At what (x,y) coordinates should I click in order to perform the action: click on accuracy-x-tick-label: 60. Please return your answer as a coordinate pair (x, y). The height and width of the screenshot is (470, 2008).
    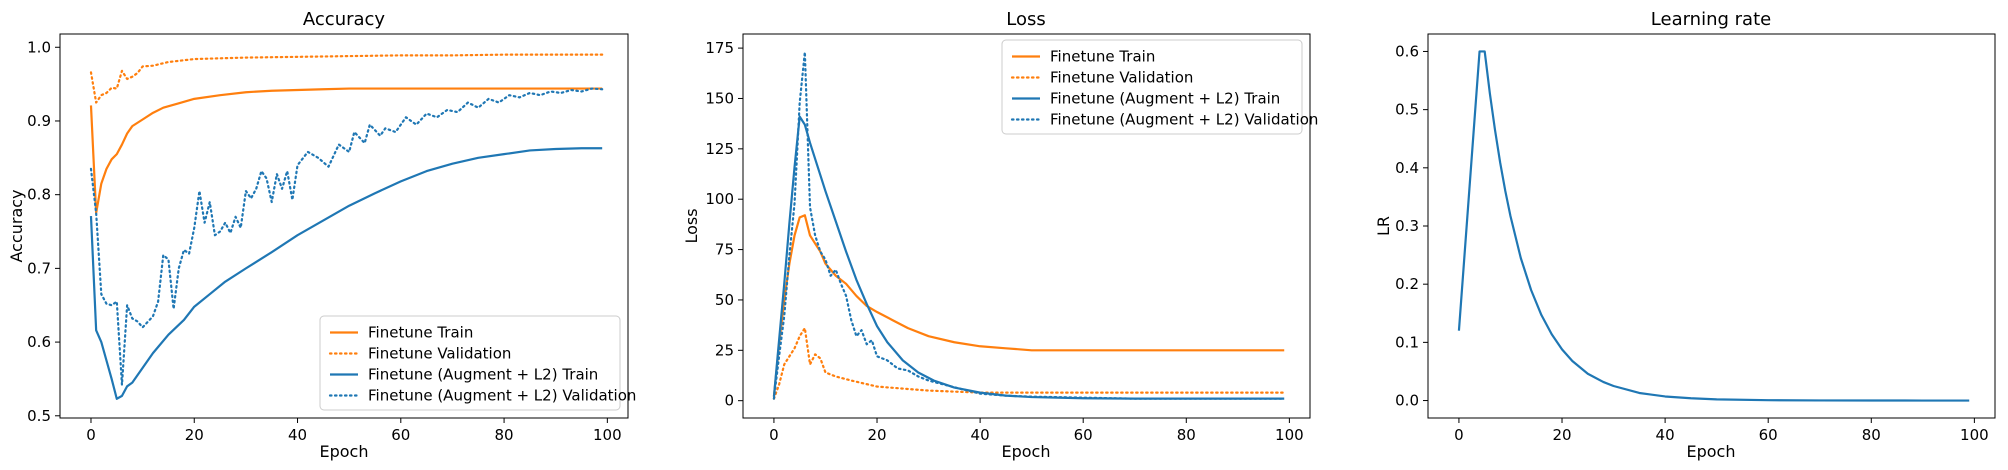
    Looking at the image, I should click on (400, 435).